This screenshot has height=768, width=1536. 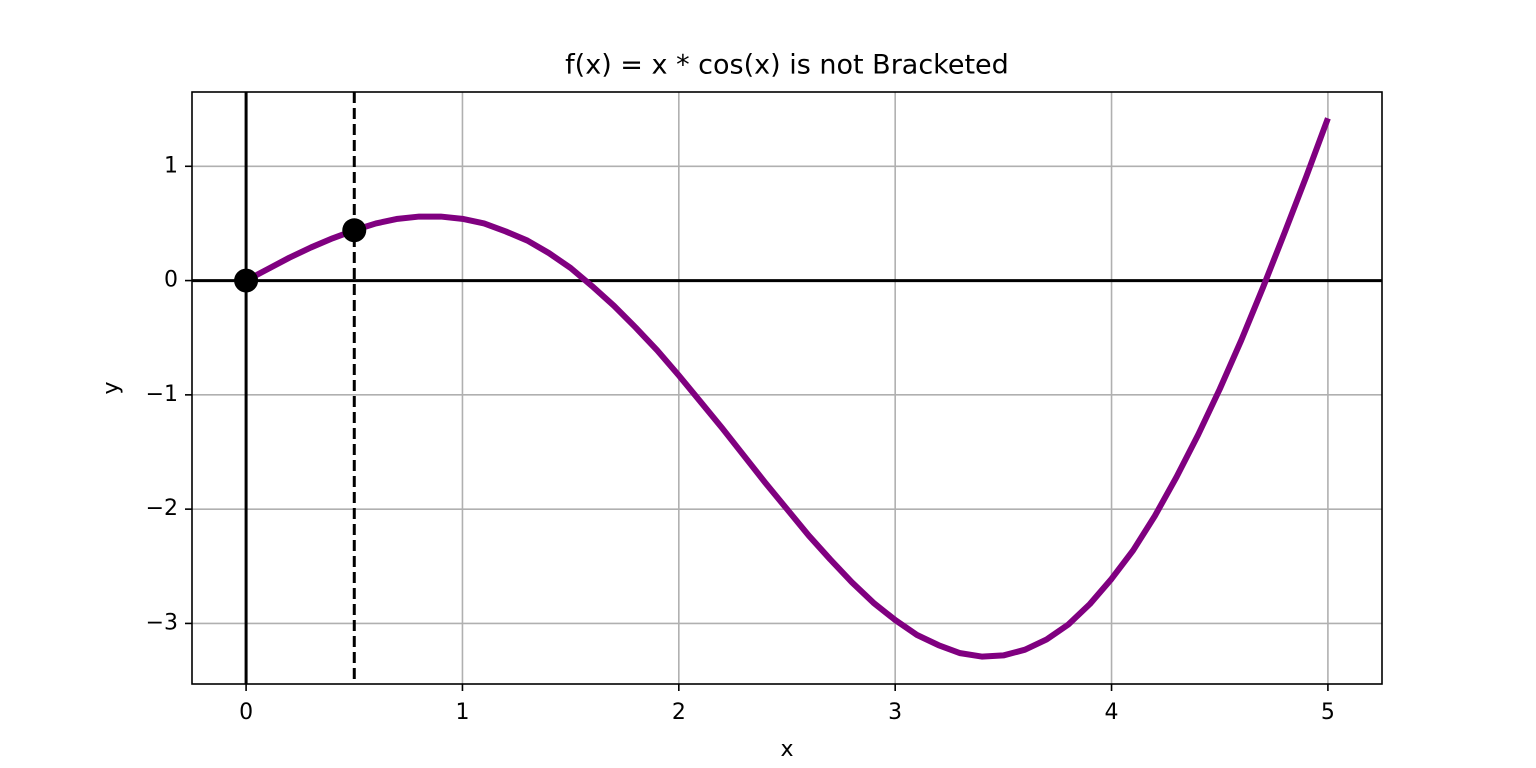 I want to click on y-tick-label: 1, so click(x=171, y=165).